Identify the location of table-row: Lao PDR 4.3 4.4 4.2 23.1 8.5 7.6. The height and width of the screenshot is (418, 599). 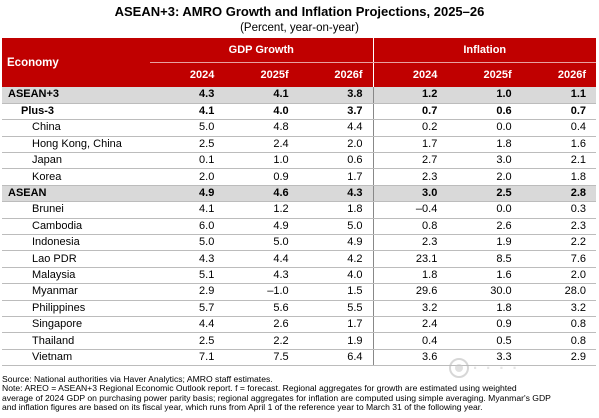
(299, 259).